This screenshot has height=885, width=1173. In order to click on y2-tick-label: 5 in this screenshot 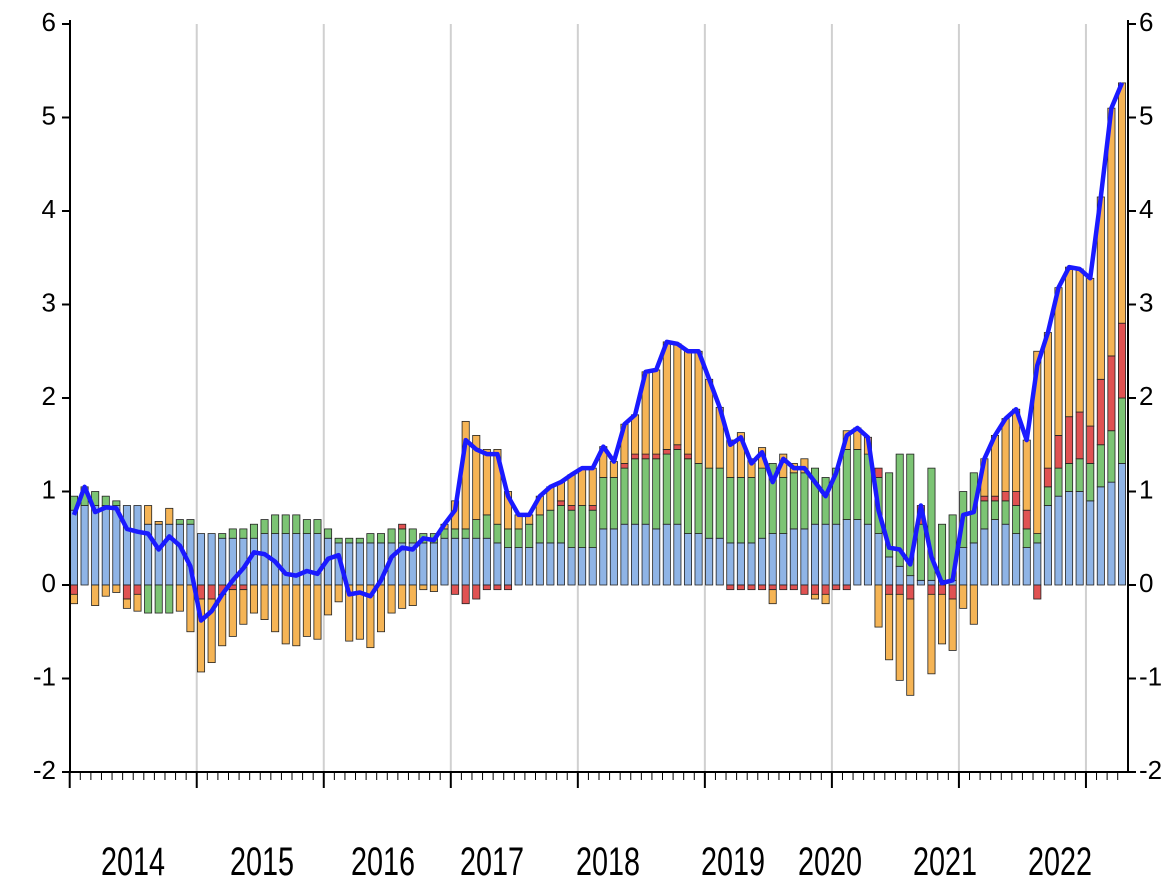, I will do `click(1146, 115)`.